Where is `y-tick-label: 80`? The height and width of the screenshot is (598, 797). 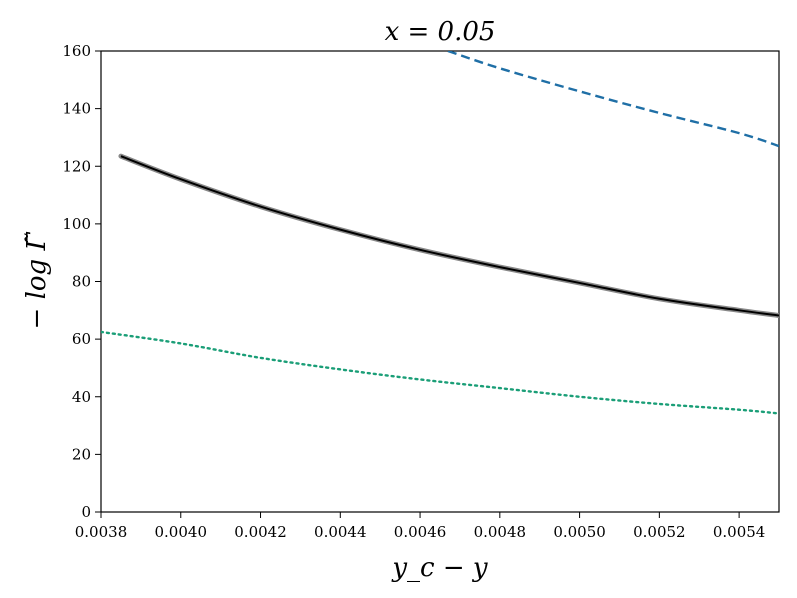 y-tick-label: 80 is located at coordinates (81, 282).